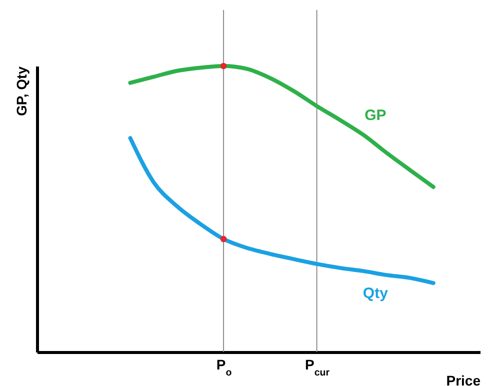 This screenshot has height=386, width=495. Describe the element at coordinates (375, 115) in the screenshot. I see `series-label: GP` at that location.